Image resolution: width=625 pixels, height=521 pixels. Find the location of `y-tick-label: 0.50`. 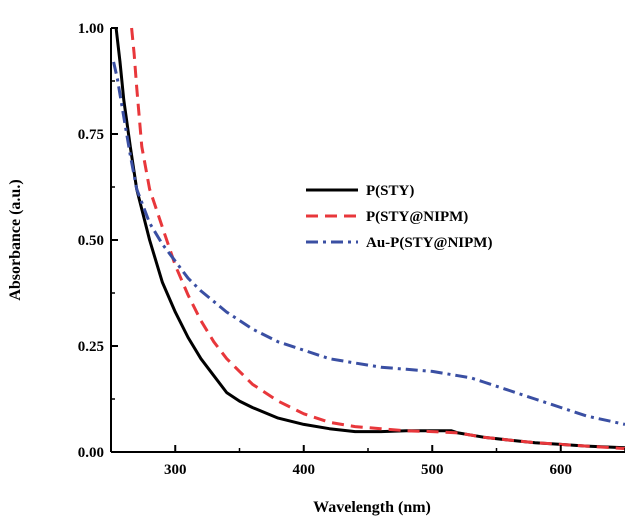

y-tick-label: 0.50 is located at coordinates (91, 241).